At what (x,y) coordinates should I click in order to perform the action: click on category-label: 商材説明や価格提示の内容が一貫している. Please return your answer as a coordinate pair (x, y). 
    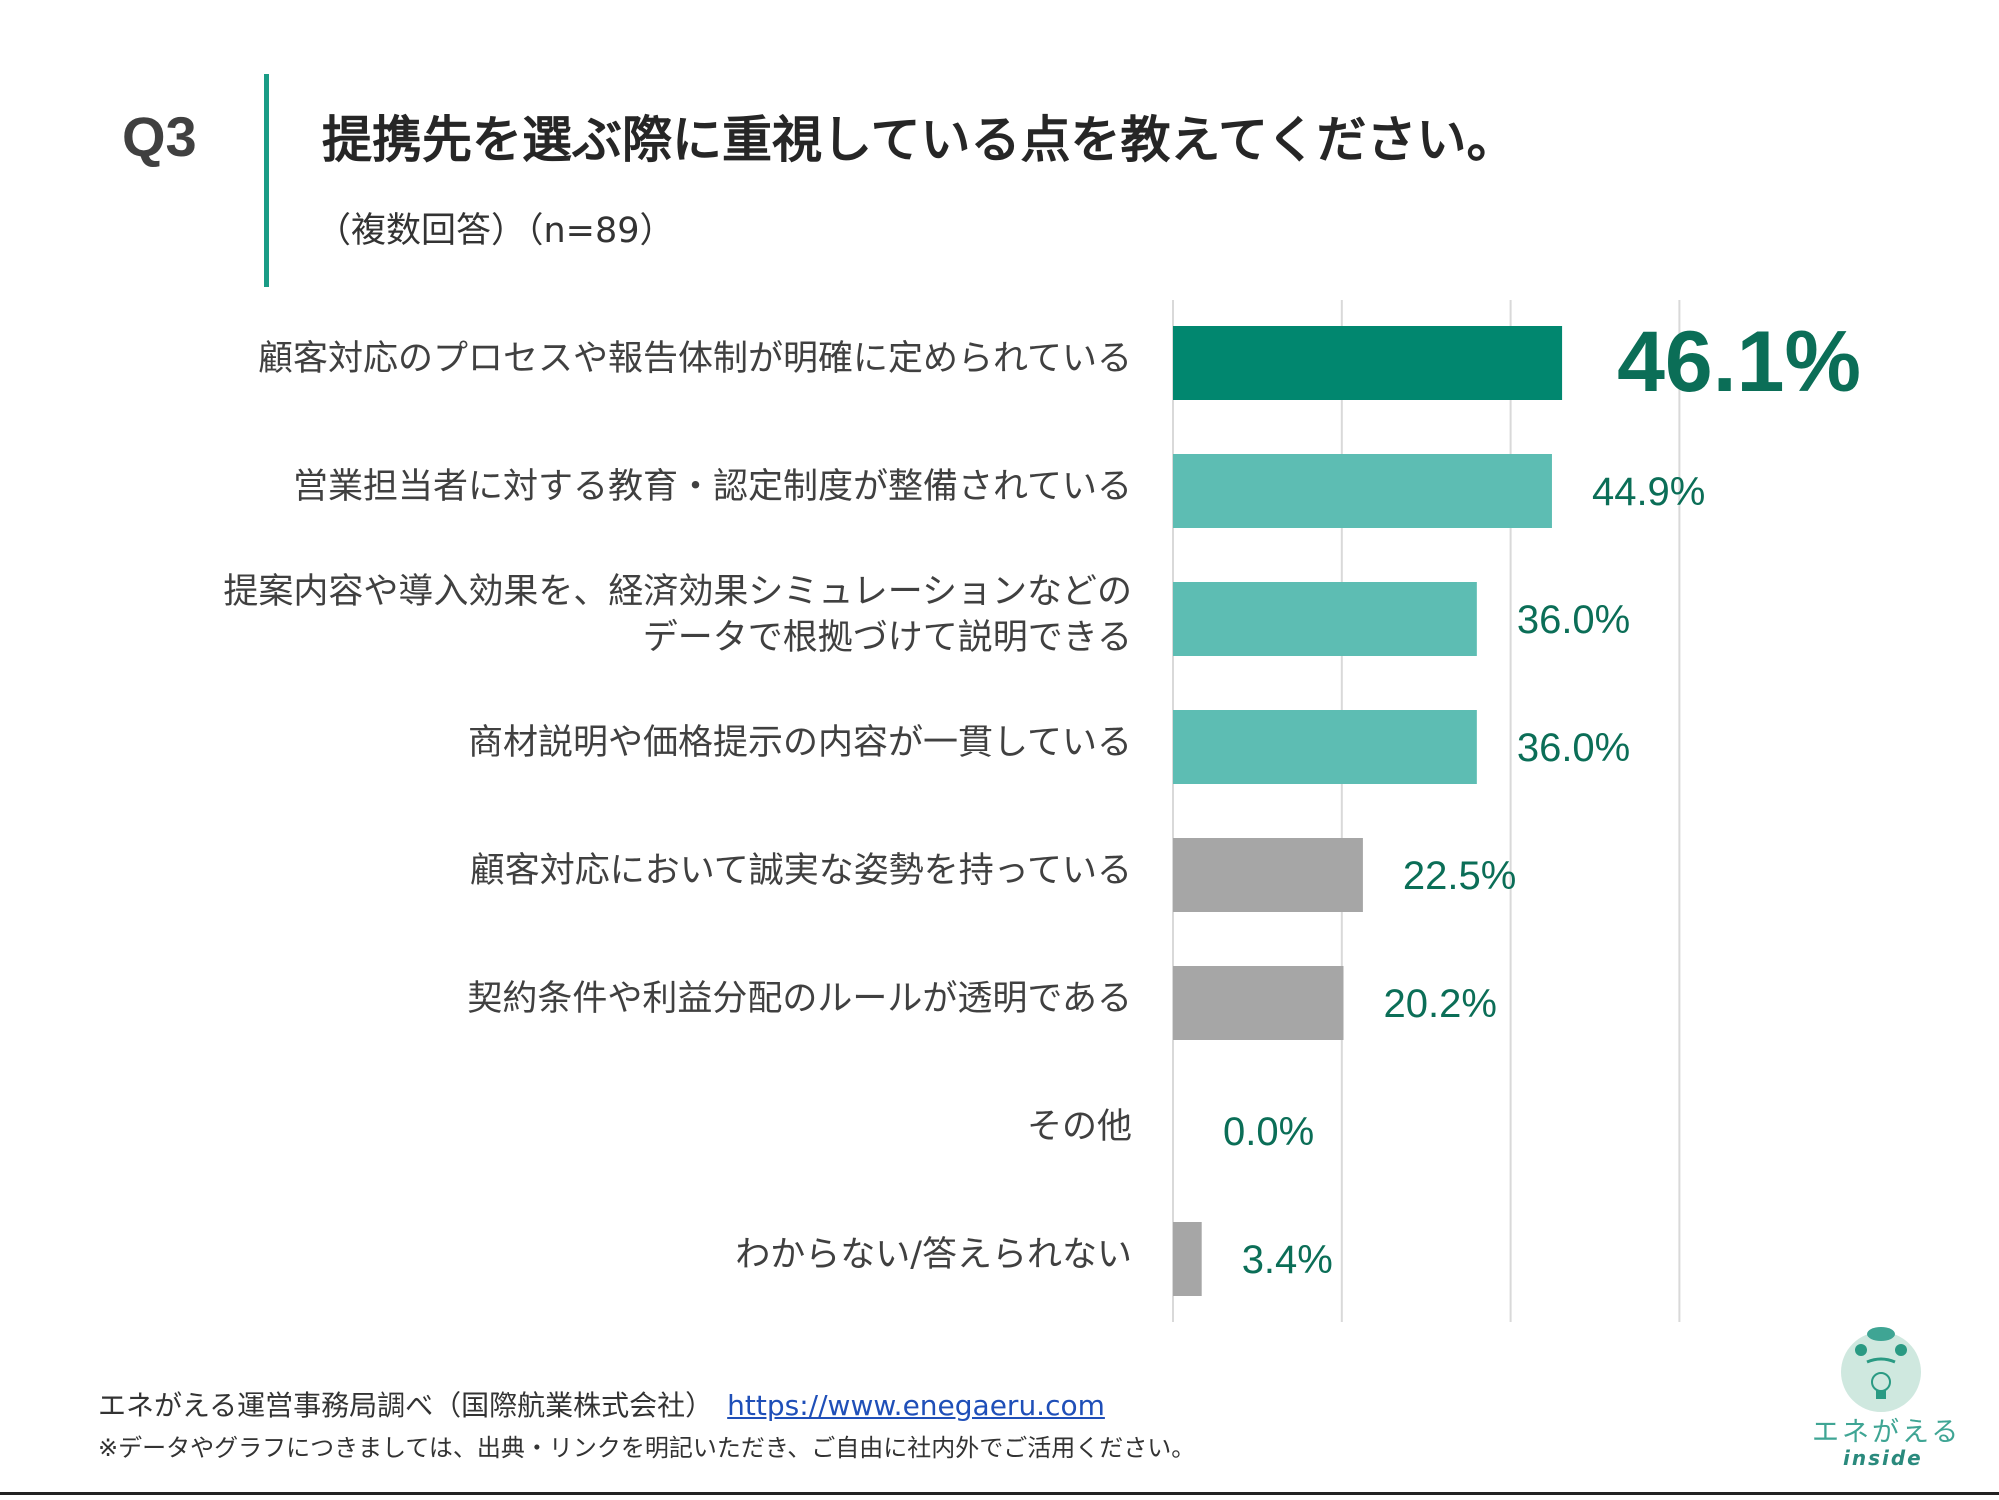
    Looking at the image, I should click on (800, 743).